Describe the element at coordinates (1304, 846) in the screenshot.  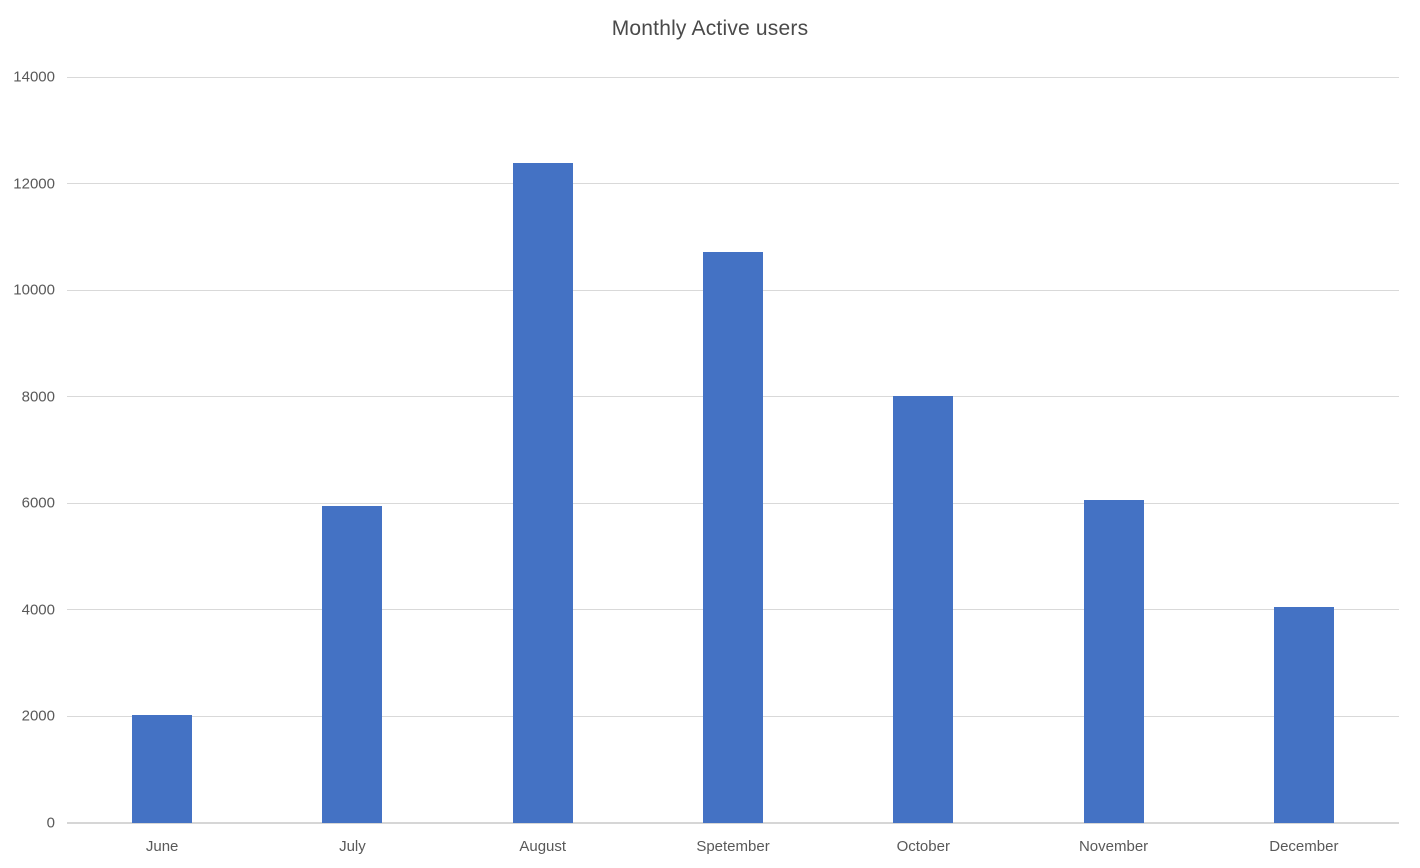
I see `x-axis-tick-label: December` at that location.